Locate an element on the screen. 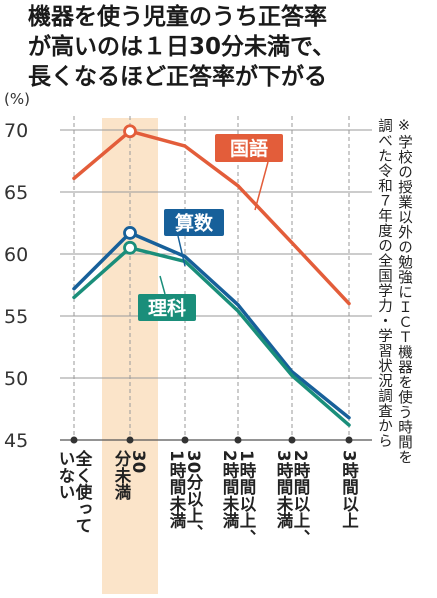 This screenshot has height=598, width=437. y-tick-50: 50 is located at coordinates (16, 379).